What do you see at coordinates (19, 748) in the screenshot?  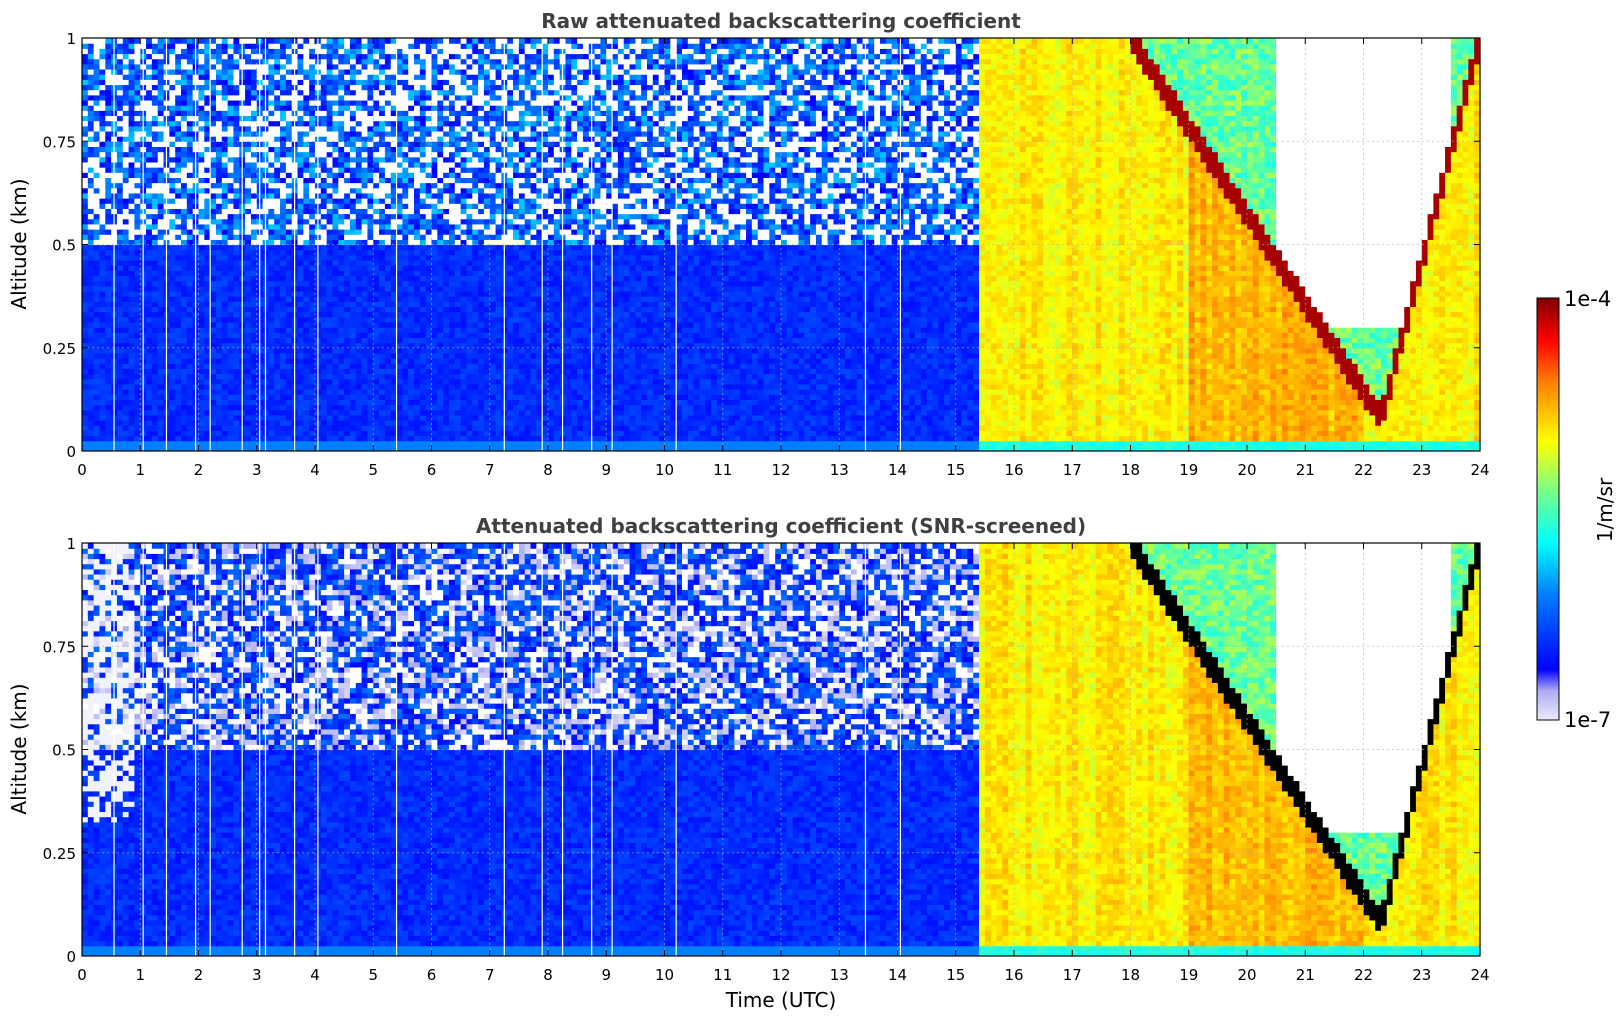 I see `y-axis-label-screened: Altitude (km)` at bounding box center [19, 748].